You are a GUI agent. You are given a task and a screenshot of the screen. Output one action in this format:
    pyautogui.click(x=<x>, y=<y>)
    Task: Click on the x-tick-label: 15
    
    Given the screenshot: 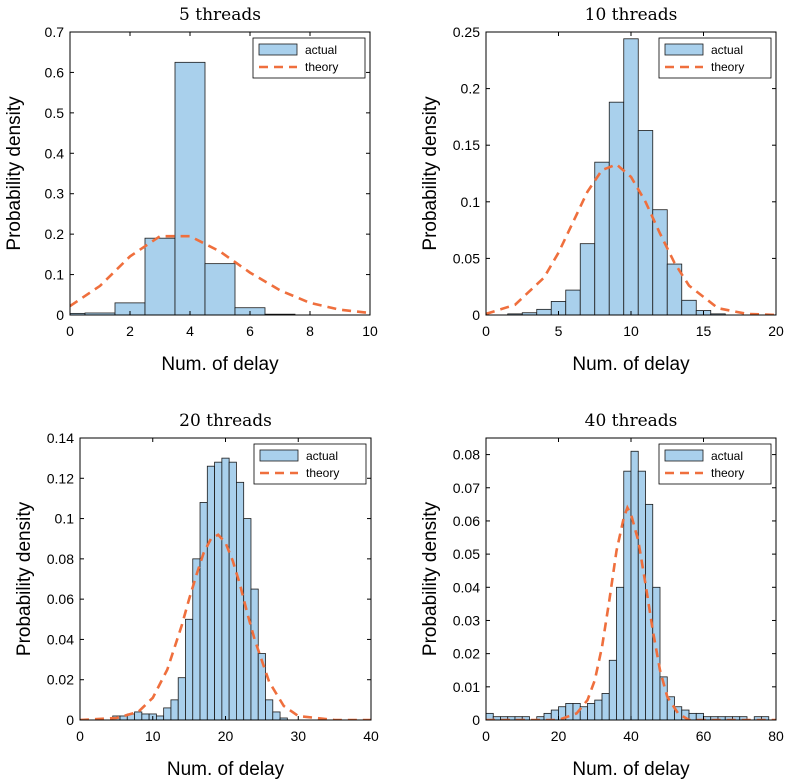 What is the action you would take?
    pyautogui.click(x=704, y=331)
    